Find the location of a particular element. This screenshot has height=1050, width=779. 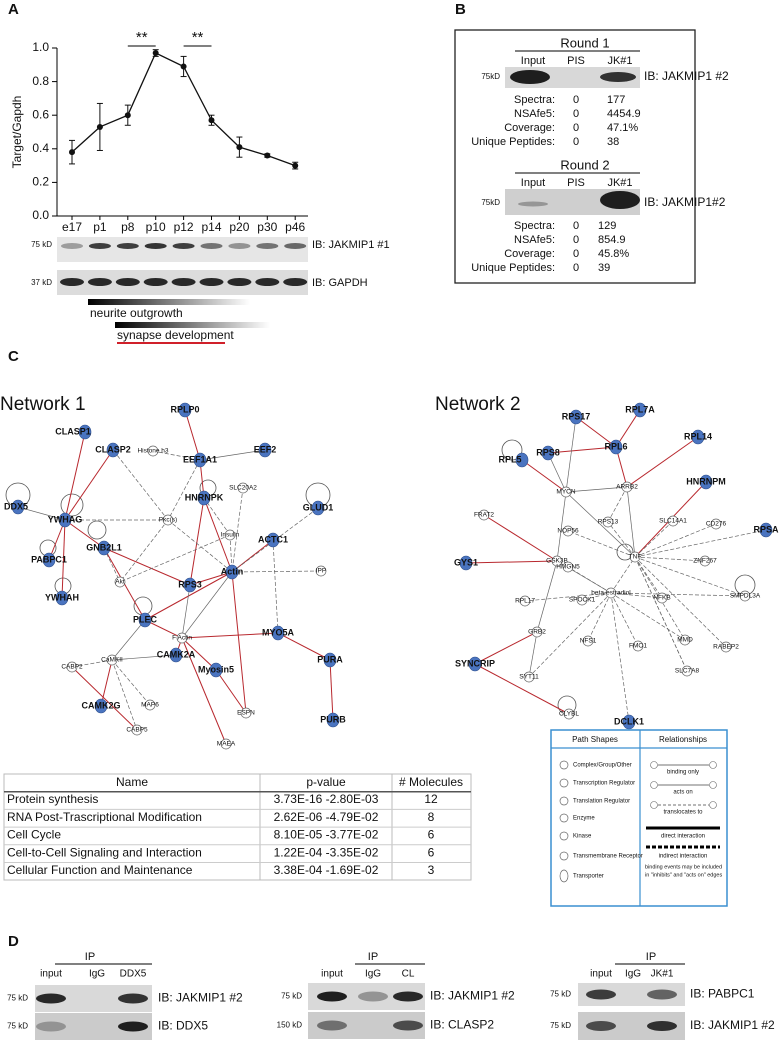

table-cell: 6 is located at coordinates (431, 835).